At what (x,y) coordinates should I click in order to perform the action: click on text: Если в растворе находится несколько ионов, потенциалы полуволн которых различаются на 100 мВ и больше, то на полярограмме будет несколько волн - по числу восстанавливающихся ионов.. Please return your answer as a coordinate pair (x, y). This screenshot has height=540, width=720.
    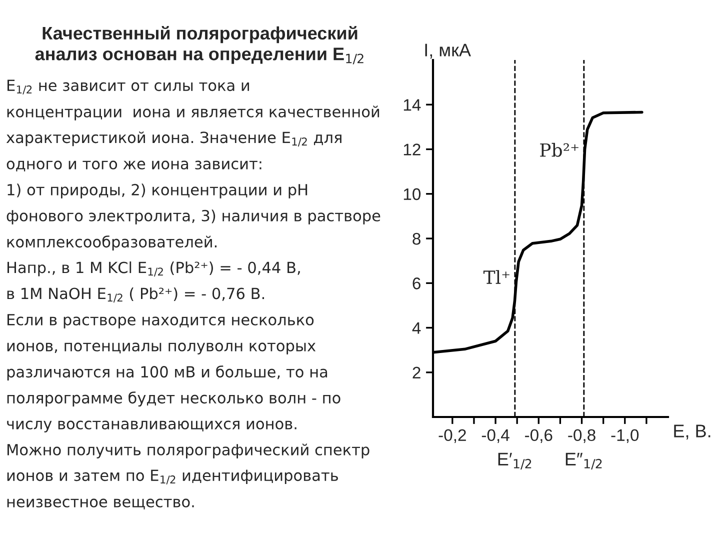
    Looking at the image, I should click on (173, 373).